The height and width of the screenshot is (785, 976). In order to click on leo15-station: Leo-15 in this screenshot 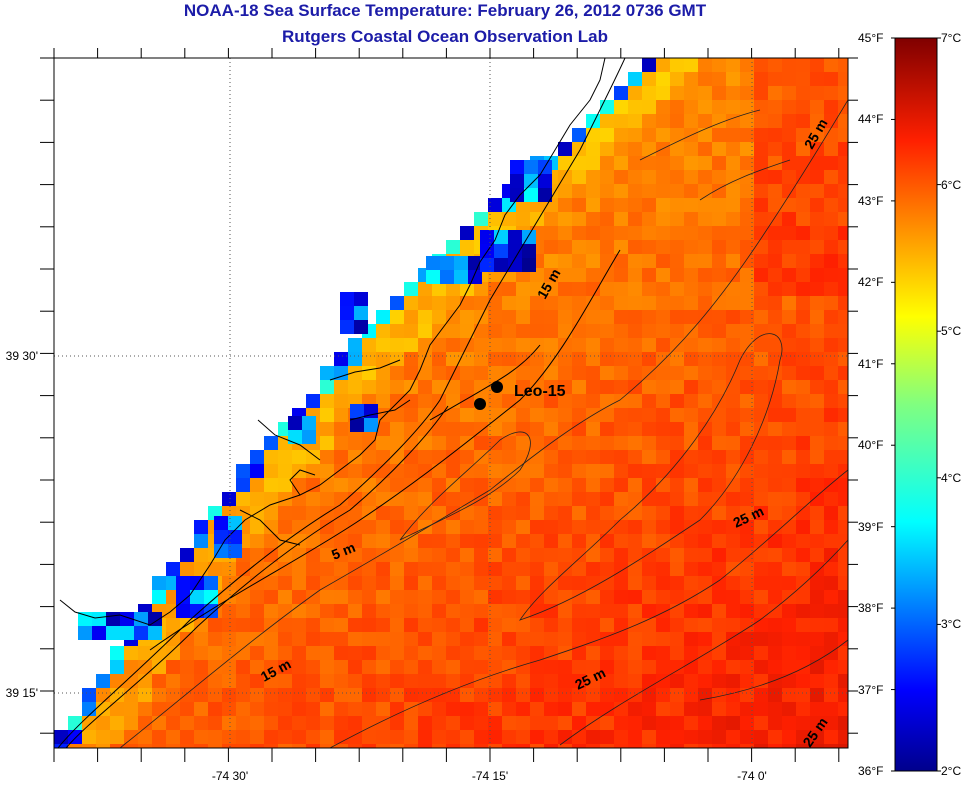, I will do `click(520, 395)`.